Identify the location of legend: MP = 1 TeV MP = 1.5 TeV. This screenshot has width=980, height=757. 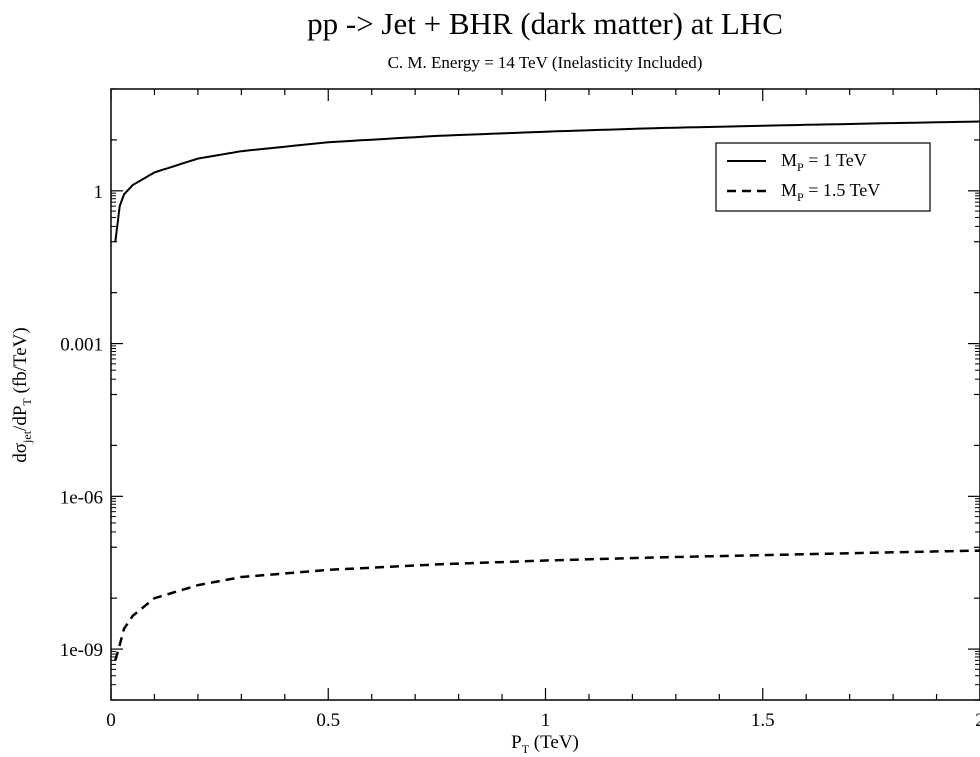
(823, 177).